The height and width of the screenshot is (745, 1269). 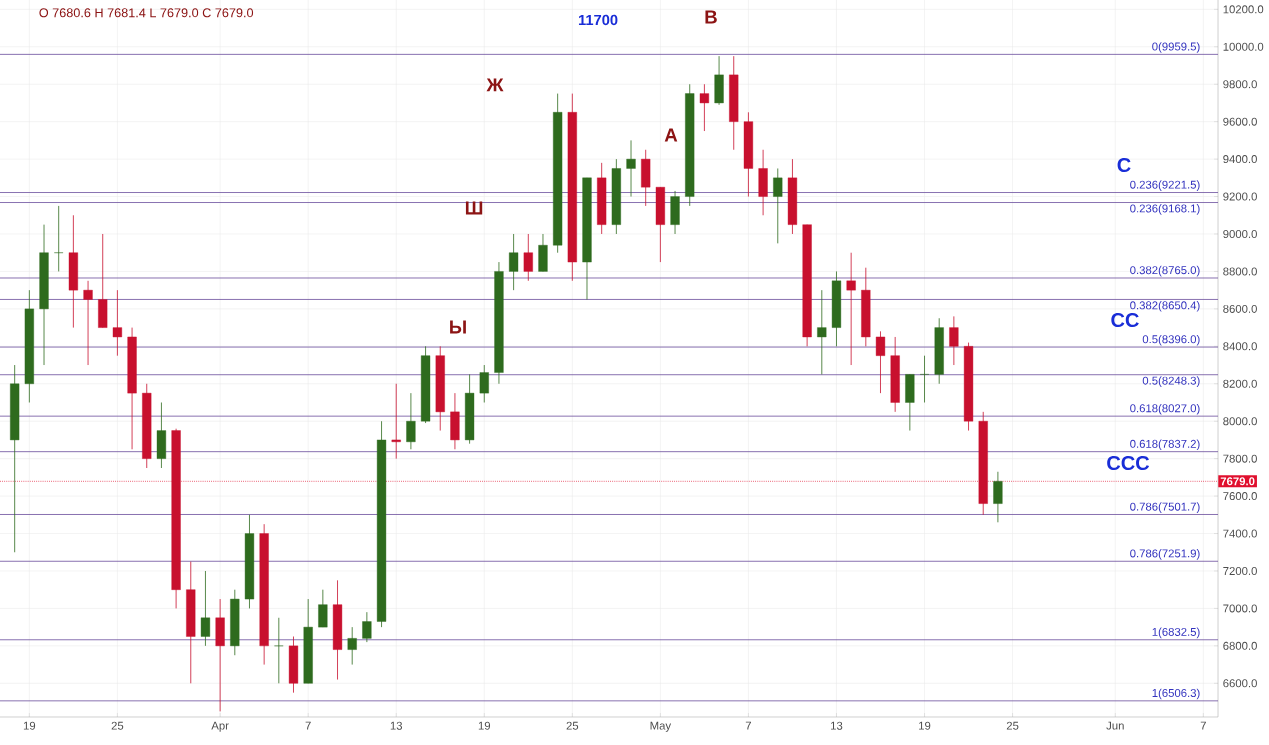 I want to click on annotation: А, so click(x=671, y=135).